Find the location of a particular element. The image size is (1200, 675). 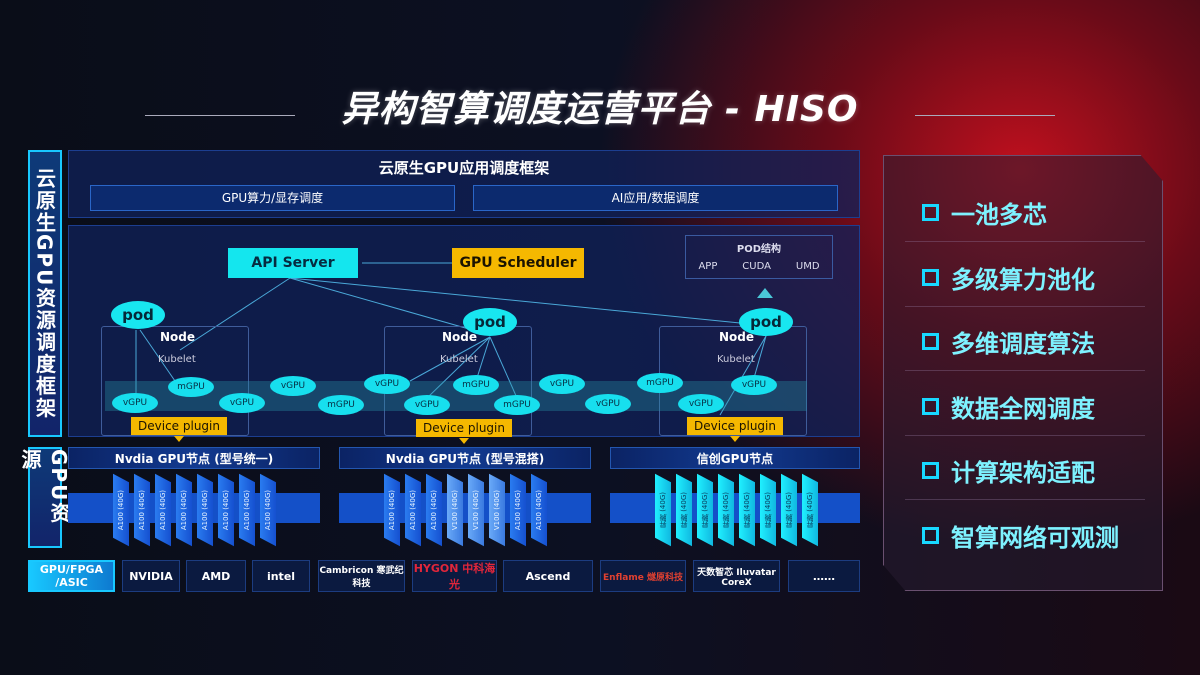

api-node2-link is located at coordinates (390, 306).